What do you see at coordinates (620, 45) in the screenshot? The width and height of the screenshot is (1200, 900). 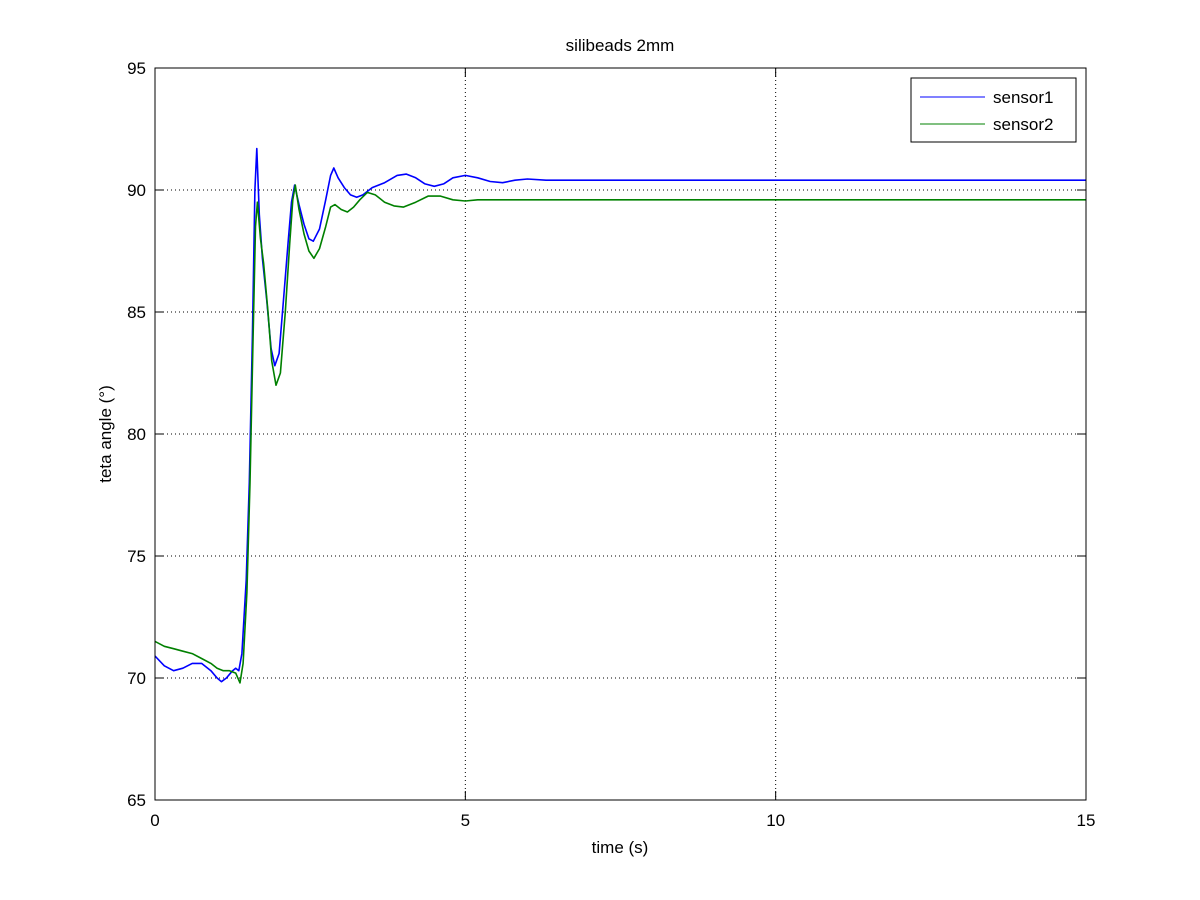 I see `chart-title: silibeads 2mm` at bounding box center [620, 45].